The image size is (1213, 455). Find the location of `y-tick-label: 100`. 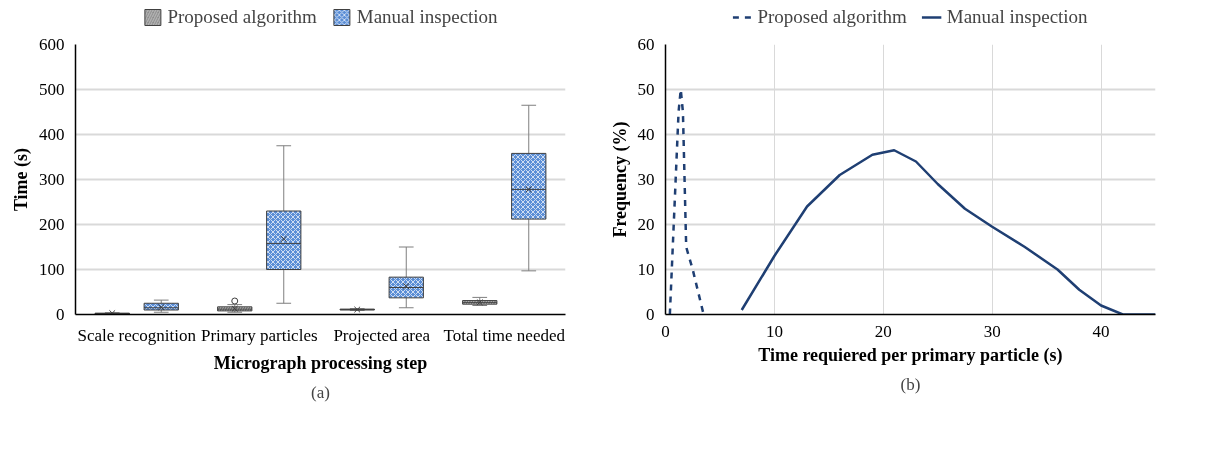

y-tick-label: 100 is located at coordinates (52, 269).